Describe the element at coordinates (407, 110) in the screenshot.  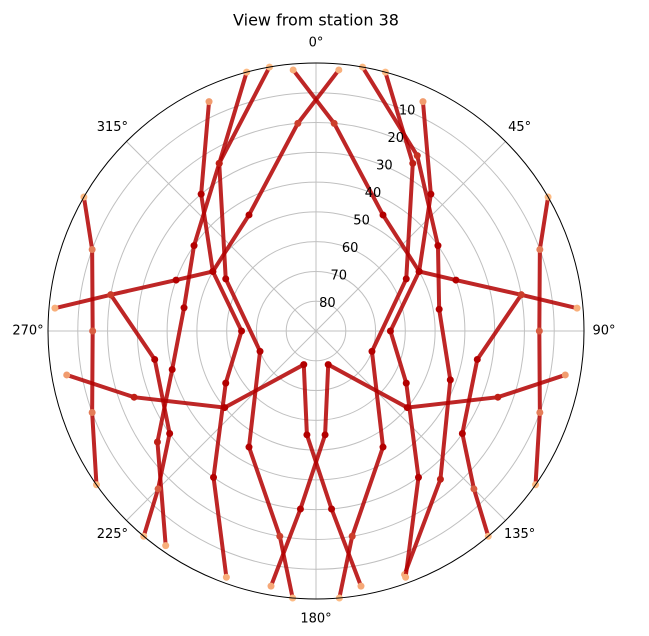
I see `r-tick-label: 10` at that location.